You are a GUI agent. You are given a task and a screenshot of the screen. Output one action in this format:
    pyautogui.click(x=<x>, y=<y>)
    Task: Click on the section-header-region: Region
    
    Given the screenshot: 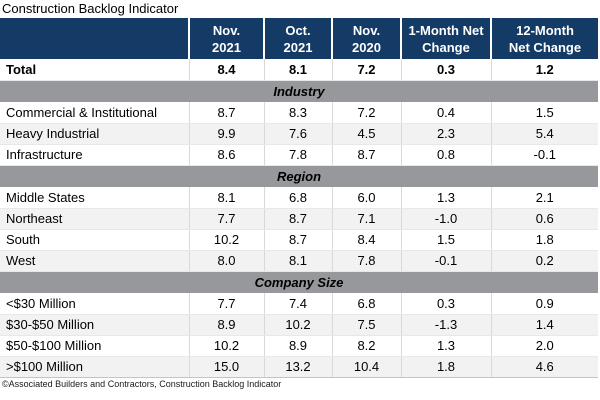 What is the action you would take?
    pyautogui.click(x=299, y=176)
    